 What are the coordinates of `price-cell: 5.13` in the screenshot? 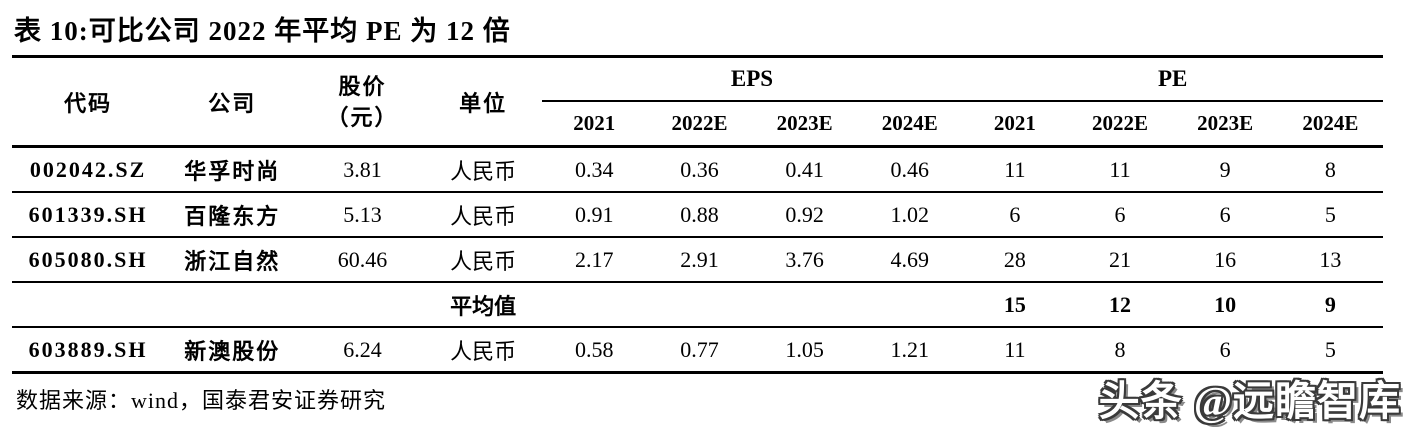 It's located at (362, 215).